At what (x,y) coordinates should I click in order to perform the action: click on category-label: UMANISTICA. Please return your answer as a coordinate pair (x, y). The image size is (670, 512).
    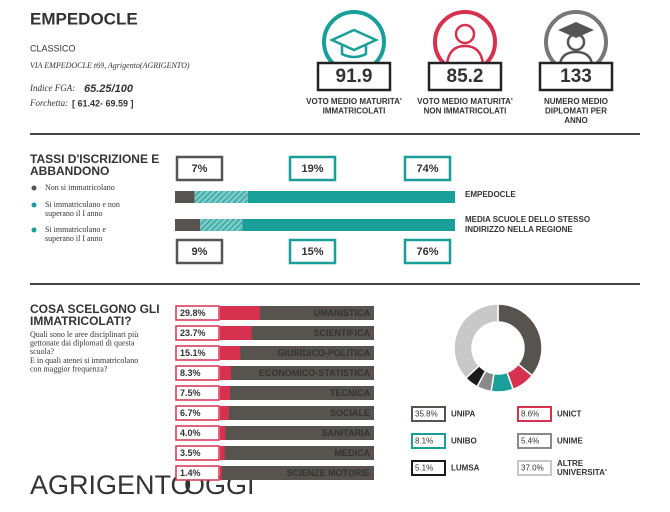
    Looking at the image, I should click on (342, 313).